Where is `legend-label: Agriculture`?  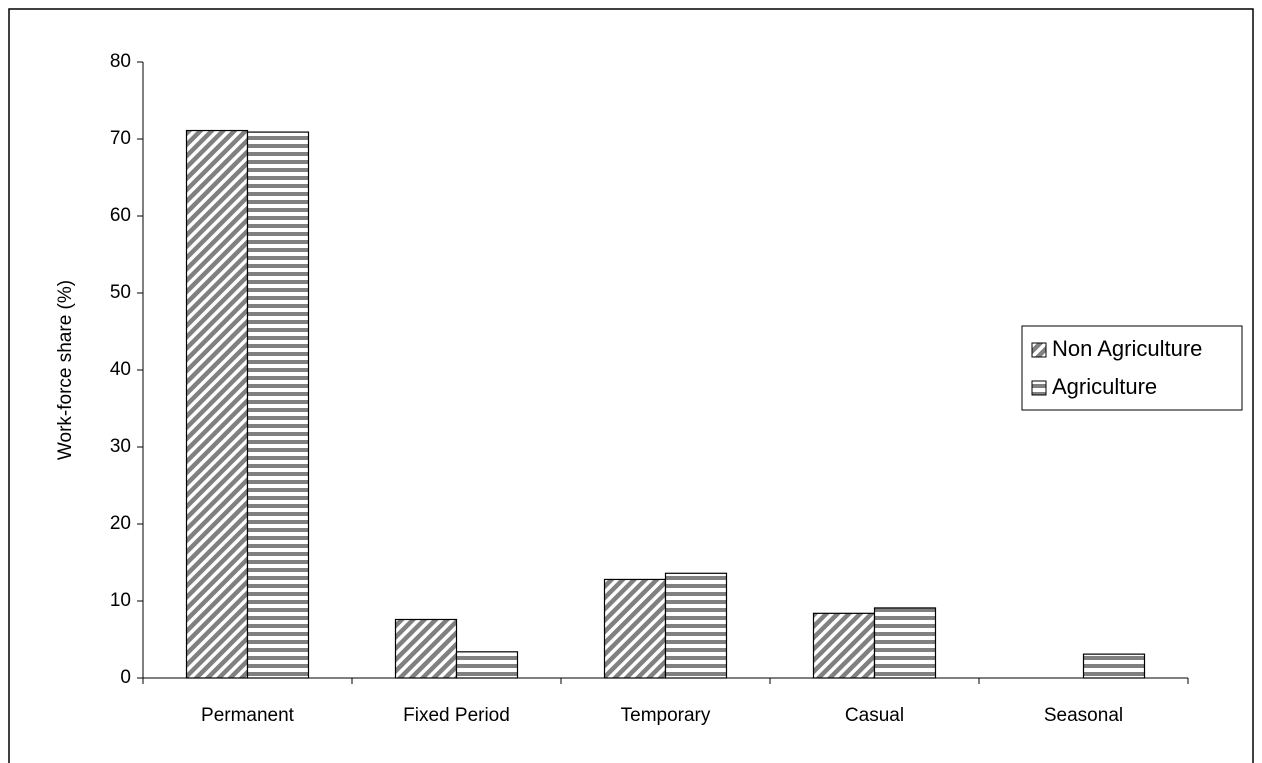 legend-label: Agriculture is located at coordinates (1104, 386).